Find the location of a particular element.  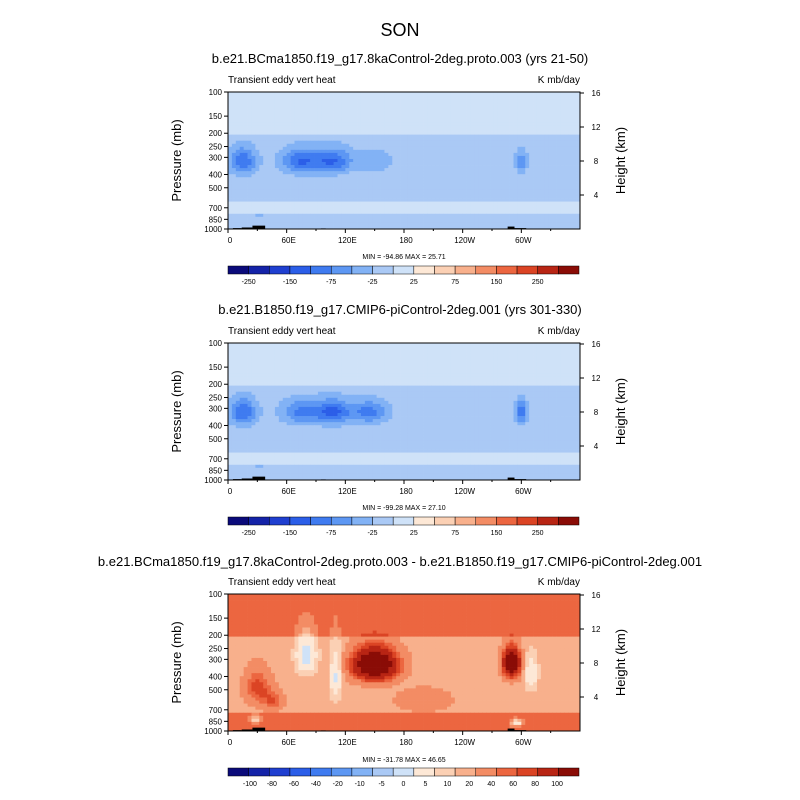

pressure-tick-label: 850 is located at coordinates (216, 219).